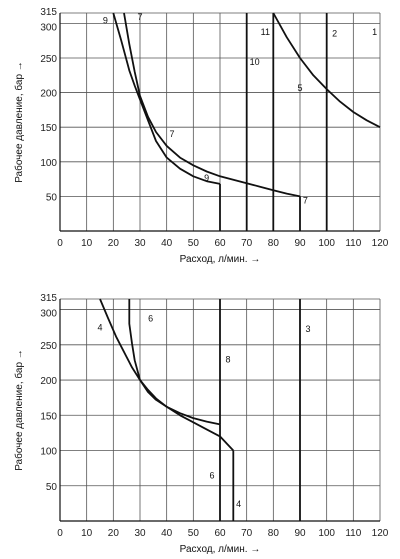  I want to click on curve-label: 11, so click(265, 32).